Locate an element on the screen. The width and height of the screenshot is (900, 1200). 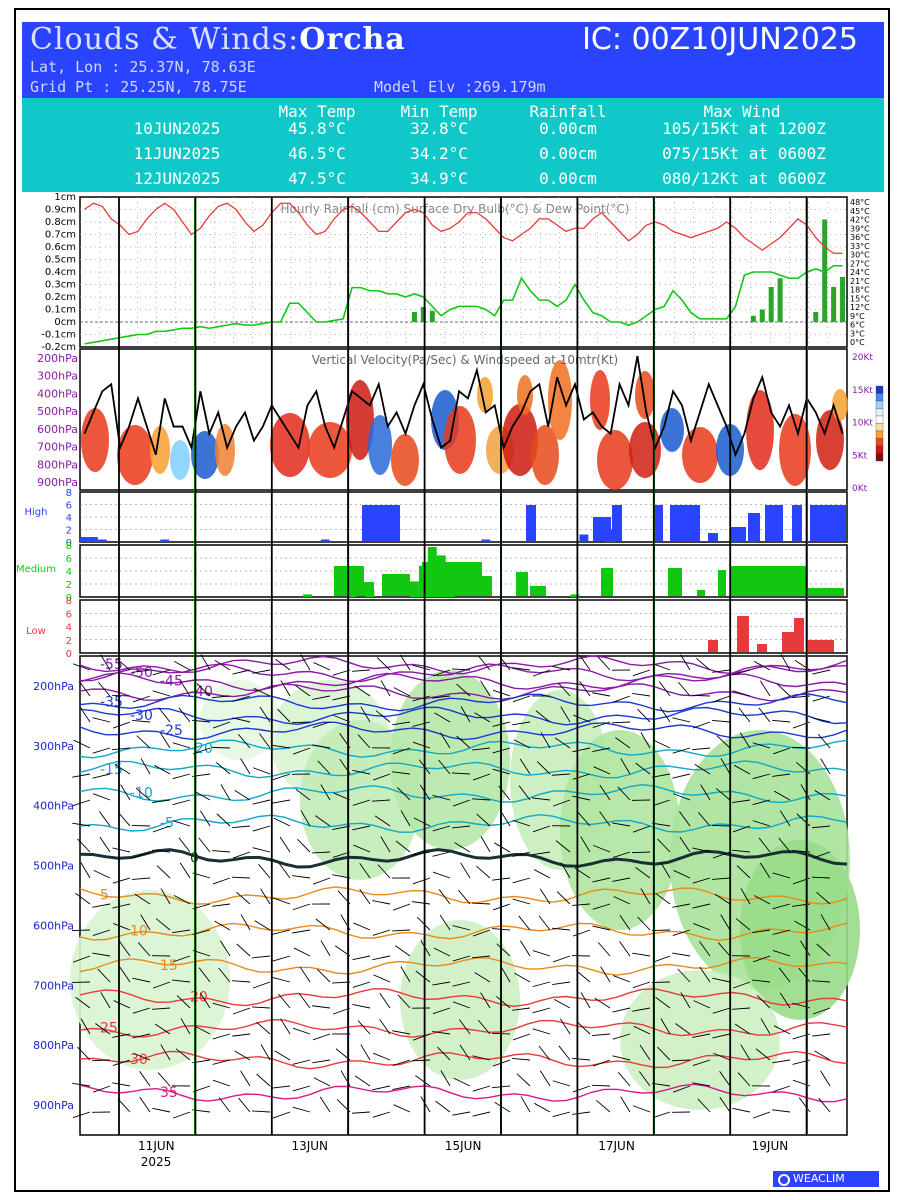
humidity-region is located at coordinates (800, 930).